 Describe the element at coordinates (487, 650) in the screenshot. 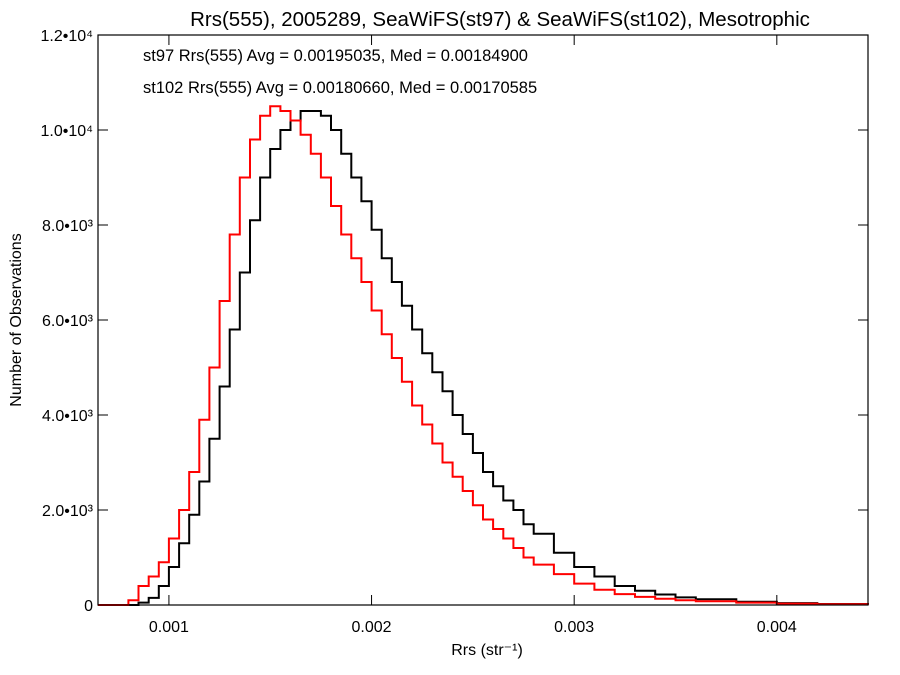

I see `x-axis-label: Rrs (str⁻¹)` at that location.